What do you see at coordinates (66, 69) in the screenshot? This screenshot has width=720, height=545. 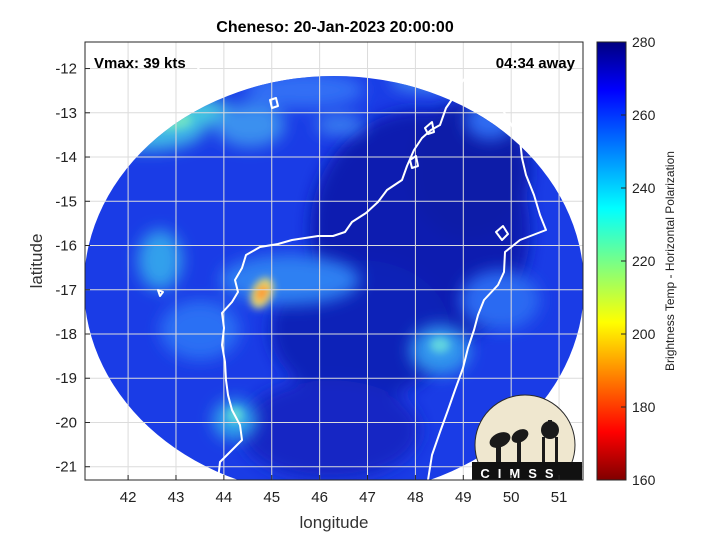 I see `y-tick-label: -12` at bounding box center [66, 69].